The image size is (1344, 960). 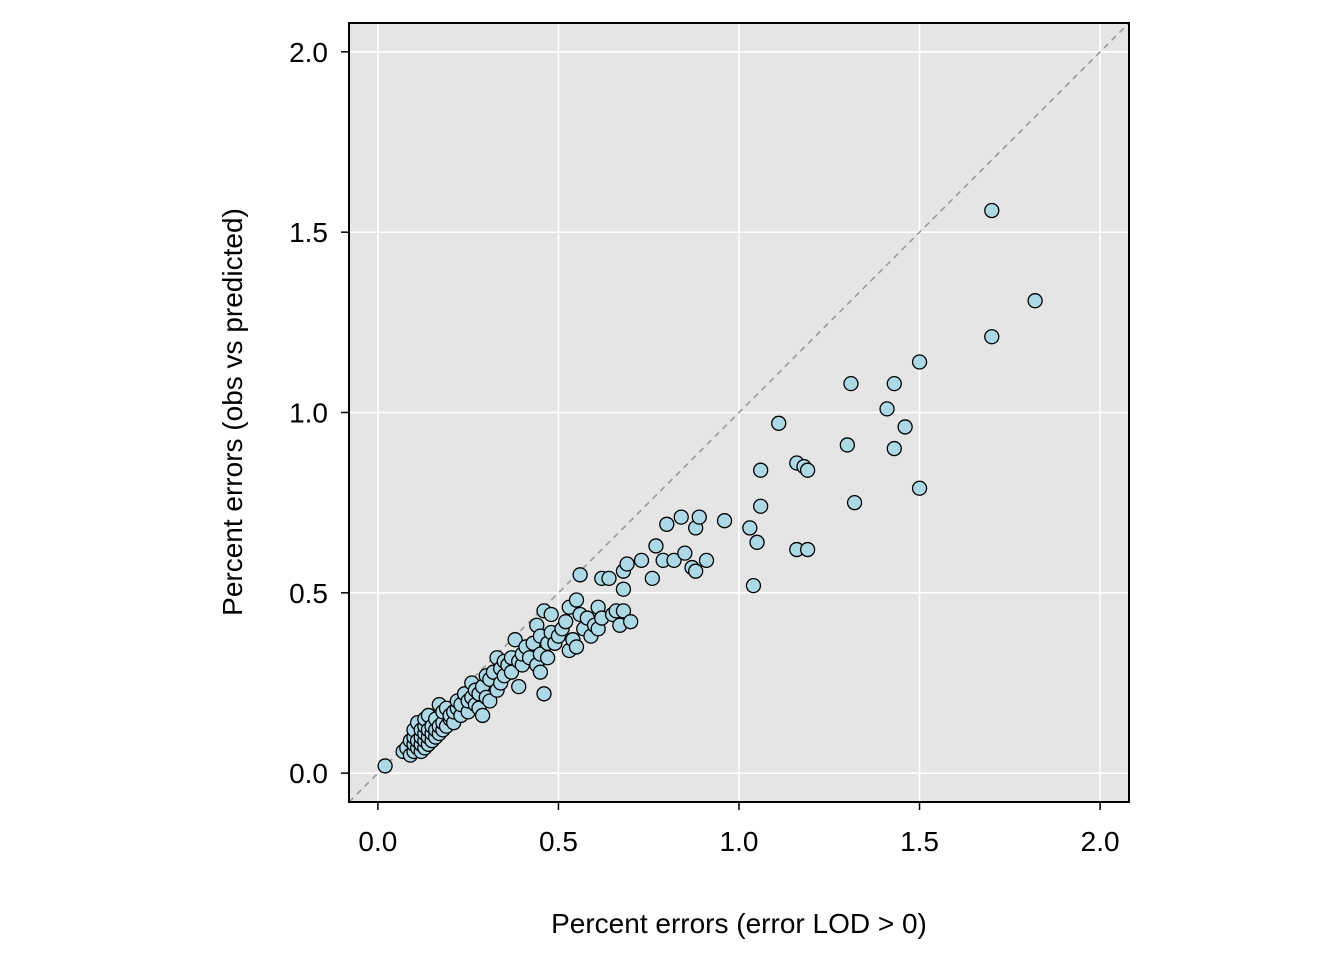 I want to click on y-tick-label-1: 0.5, so click(x=308, y=593).